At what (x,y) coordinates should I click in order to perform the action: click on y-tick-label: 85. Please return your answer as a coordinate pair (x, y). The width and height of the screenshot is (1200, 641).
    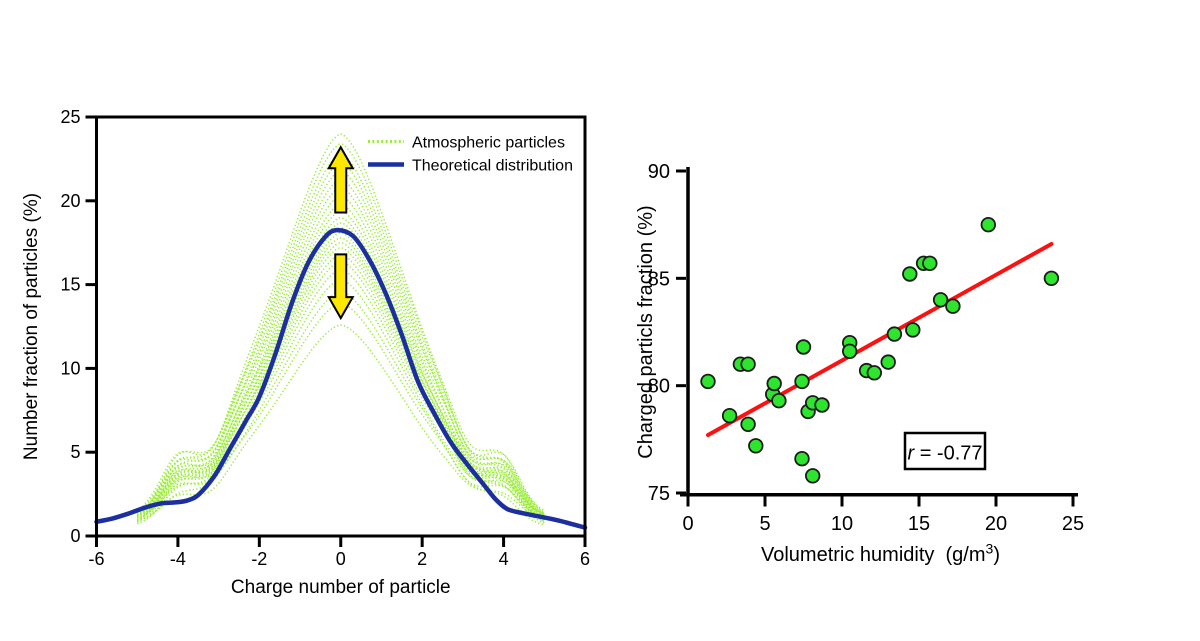
    Looking at the image, I should click on (659, 279).